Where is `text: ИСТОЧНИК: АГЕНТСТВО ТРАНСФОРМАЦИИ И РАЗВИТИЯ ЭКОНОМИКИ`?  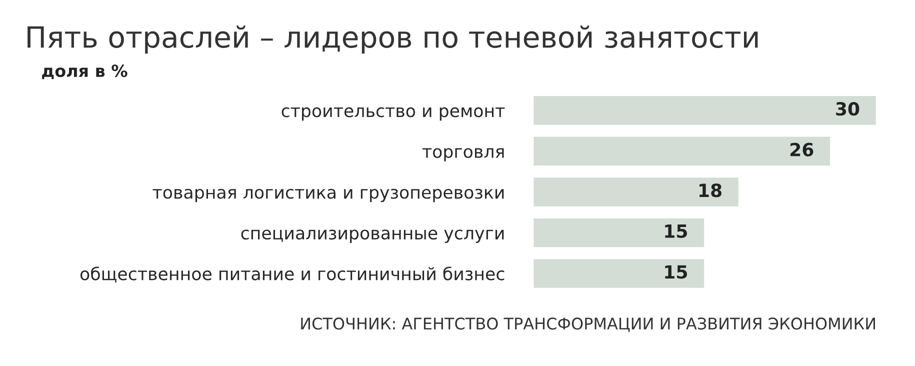 text: ИСТОЧНИК: АГЕНТСТВО ТРАНСФОРМАЦИИ И РАЗВИТИЯ ЭКОНОМИКИ is located at coordinates (588, 325).